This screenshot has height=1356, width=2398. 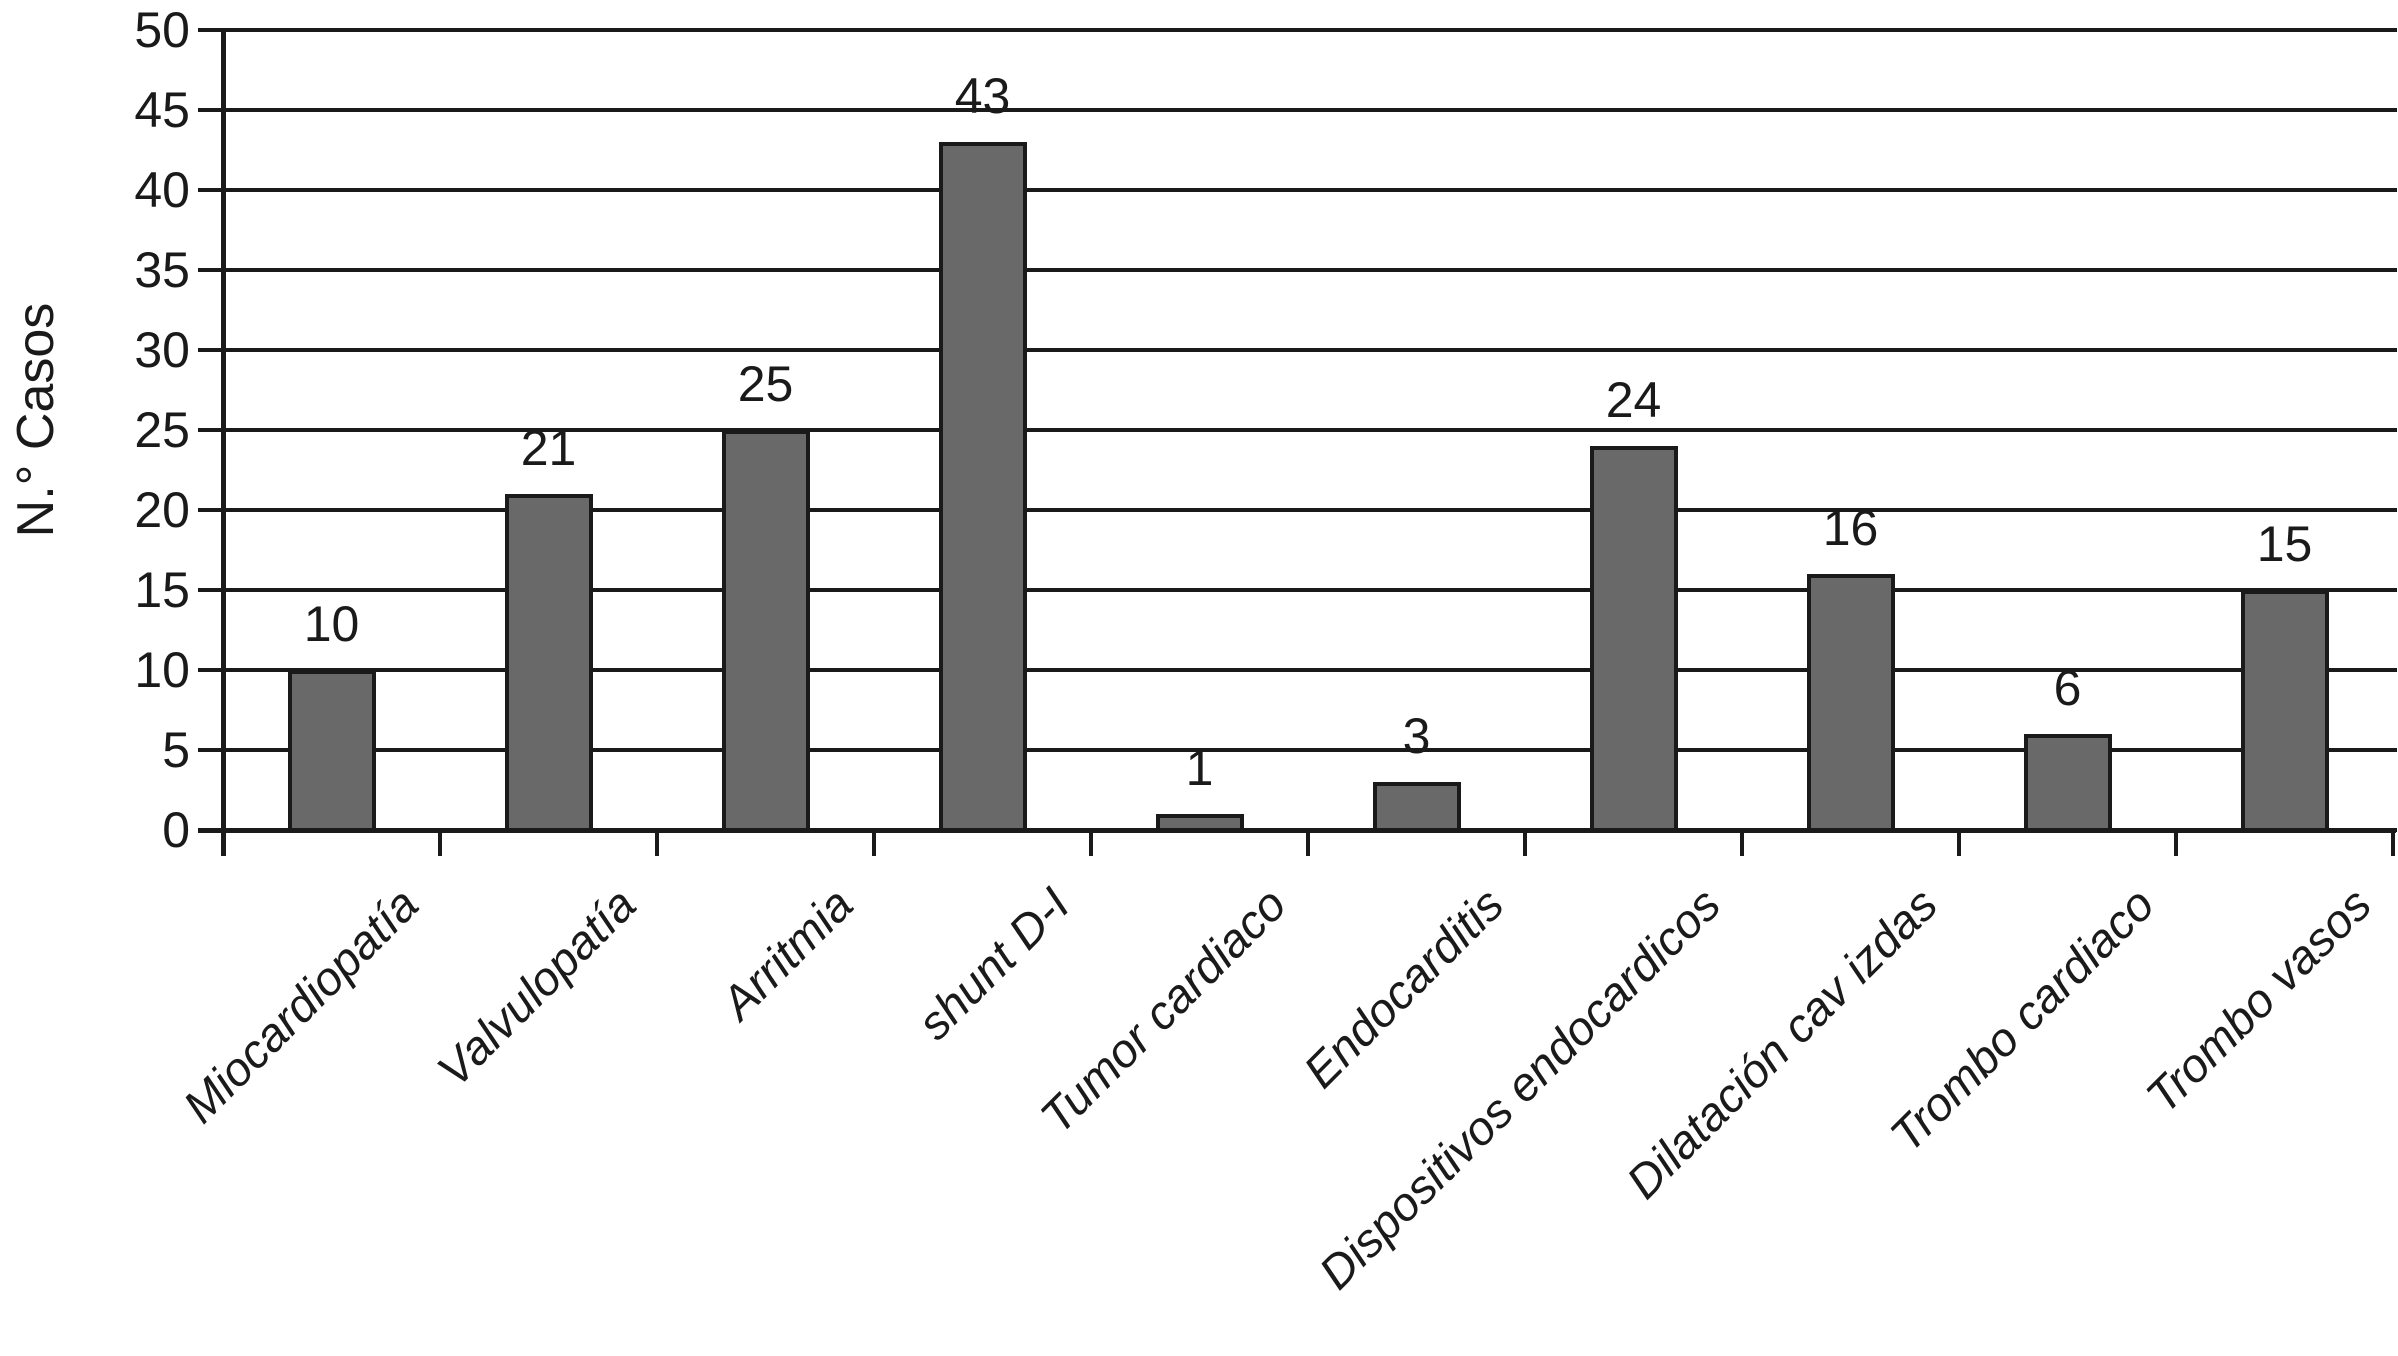 I want to click on bar-value-label: 10, so click(x=331, y=624).